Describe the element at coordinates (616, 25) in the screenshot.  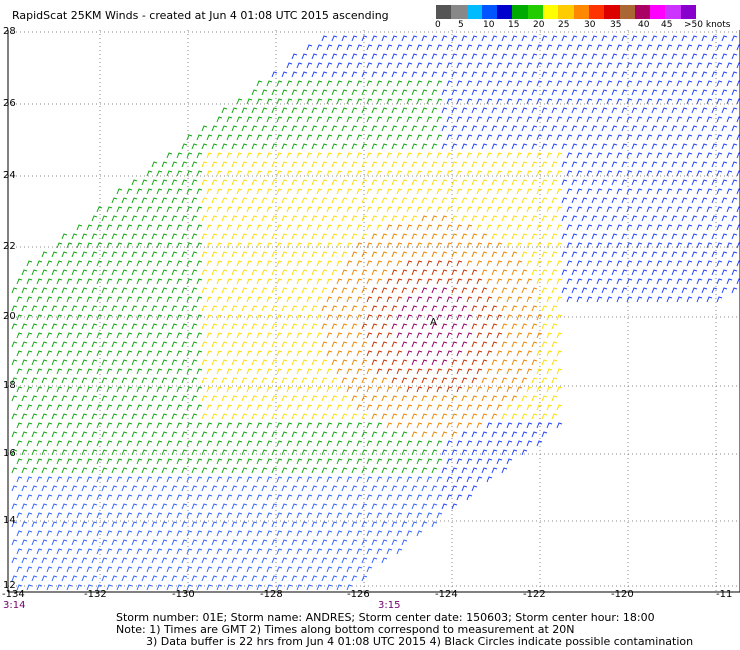
I see `legend-label: 35` at that location.